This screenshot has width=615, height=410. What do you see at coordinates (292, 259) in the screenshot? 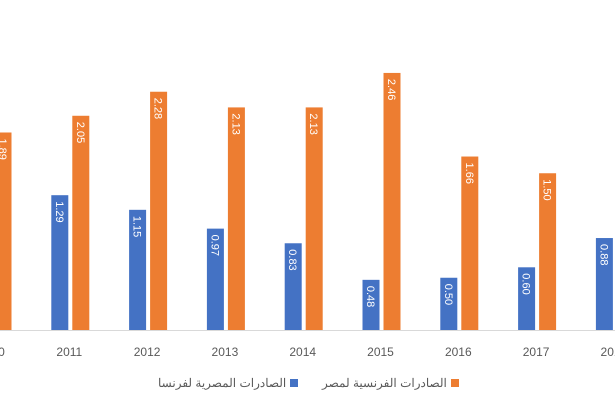
I see `data-label: 0.83` at bounding box center [292, 259].